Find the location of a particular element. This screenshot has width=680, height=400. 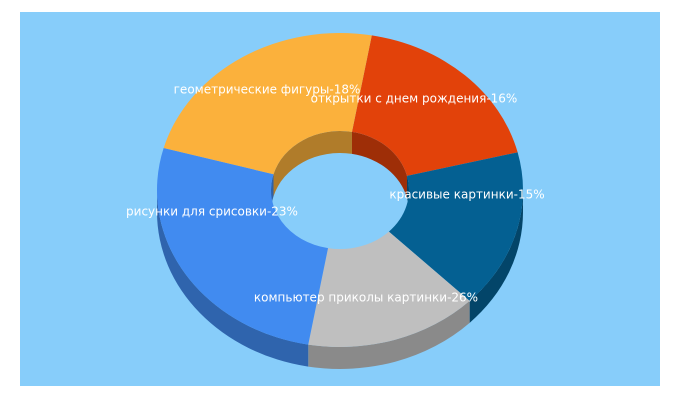

slice-label-3: компьютер приколы картинки-26% is located at coordinates (366, 298).